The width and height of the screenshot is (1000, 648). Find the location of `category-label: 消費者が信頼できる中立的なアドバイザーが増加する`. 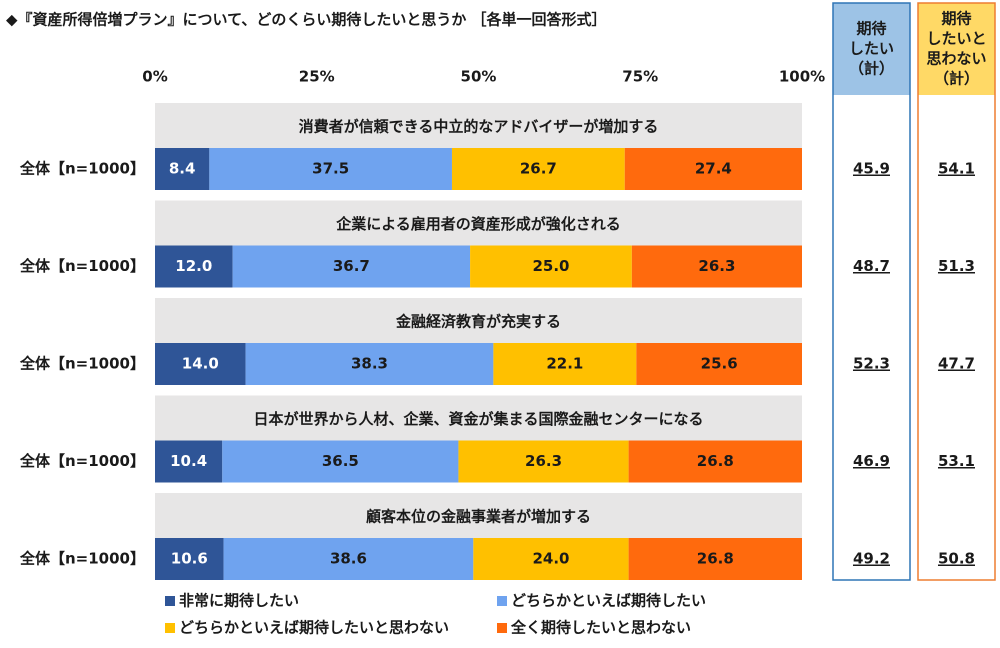

category-label: 消費者が信頼できる中立的なアドバイザーが増加する is located at coordinates (479, 127).